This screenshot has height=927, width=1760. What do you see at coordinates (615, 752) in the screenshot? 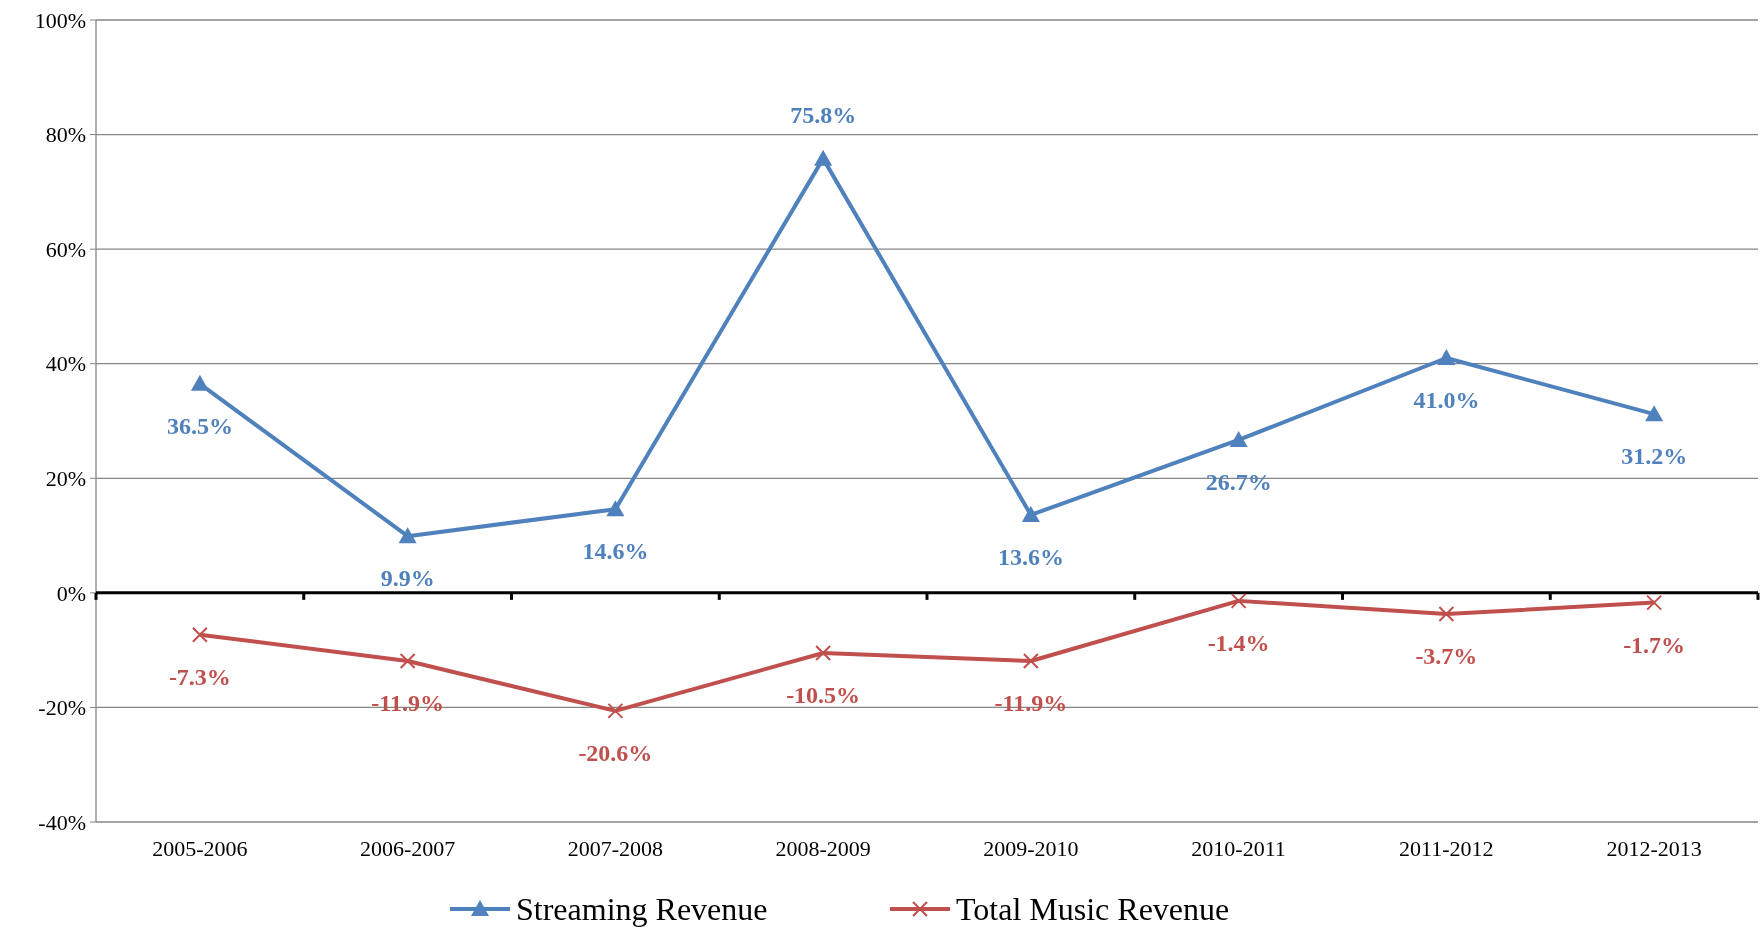
I see `data-label: -20.6%` at bounding box center [615, 752].